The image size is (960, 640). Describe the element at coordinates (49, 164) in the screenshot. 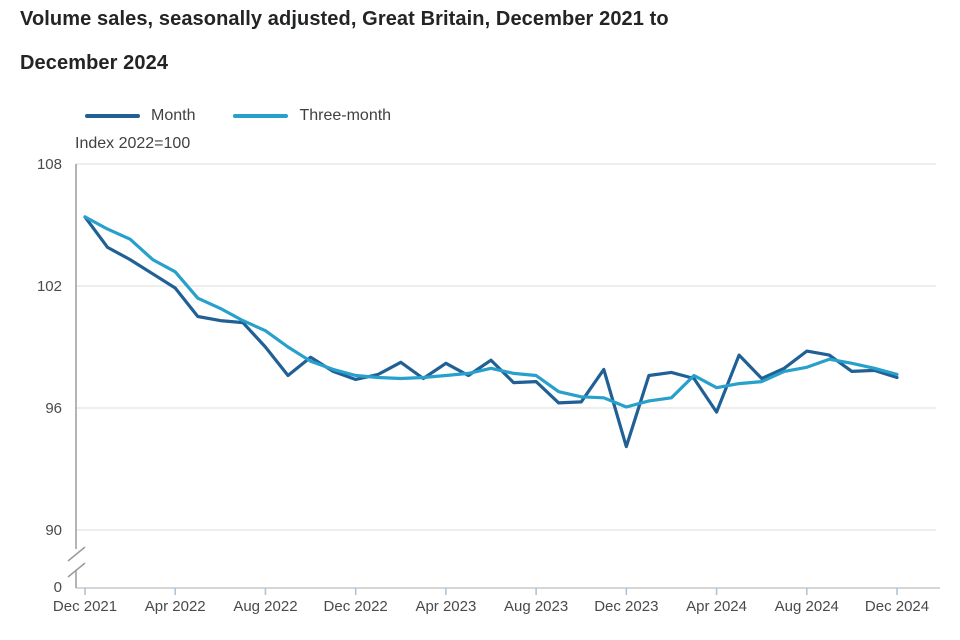

I see `y-tick-label: 108` at that location.